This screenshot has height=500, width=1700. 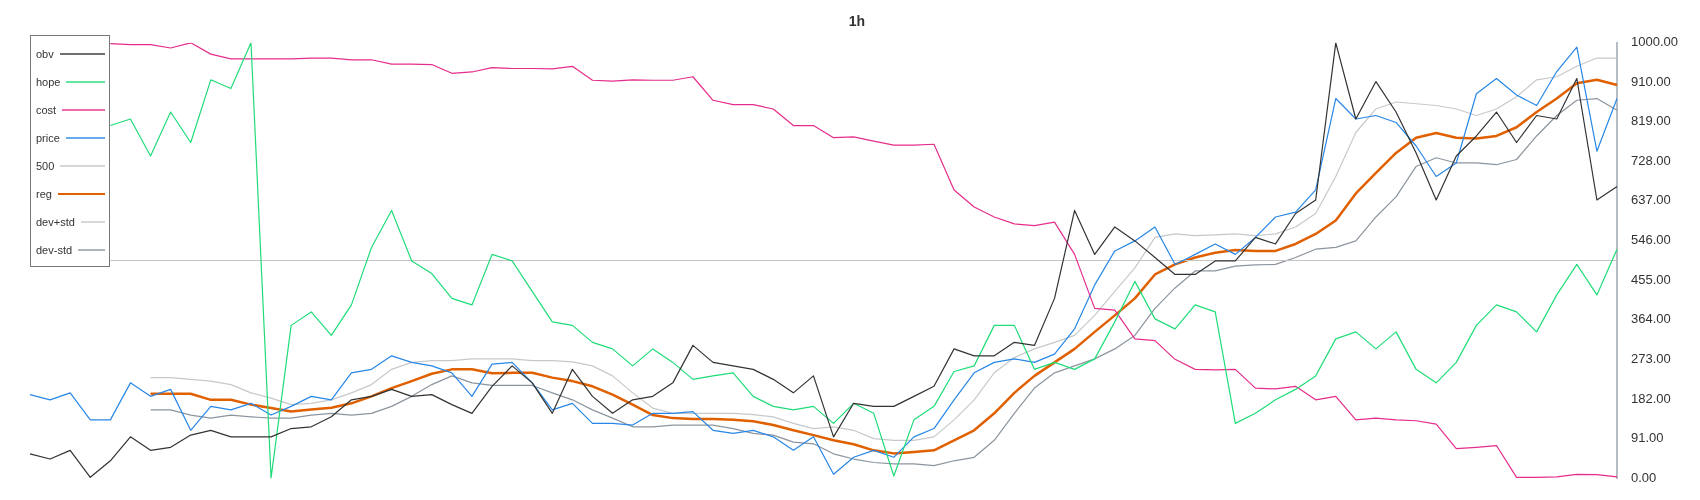 What do you see at coordinates (1647, 438) in the screenshot?
I see `y-tick-label: 91.00` at bounding box center [1647, 438].